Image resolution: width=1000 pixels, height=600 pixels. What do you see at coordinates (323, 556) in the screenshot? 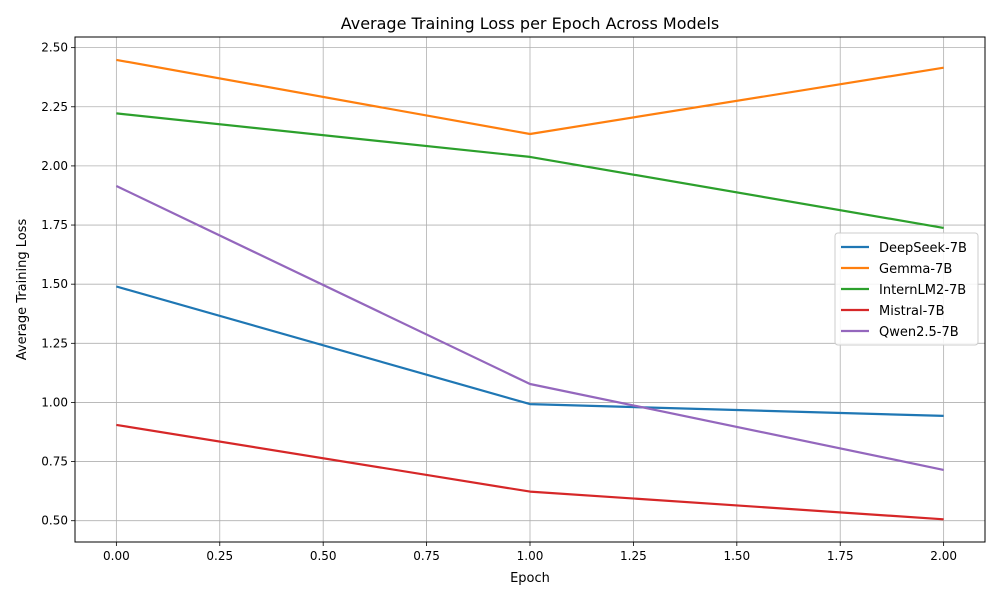
I see `x-tick-label: 0.50` at bounding box center [323, 556].